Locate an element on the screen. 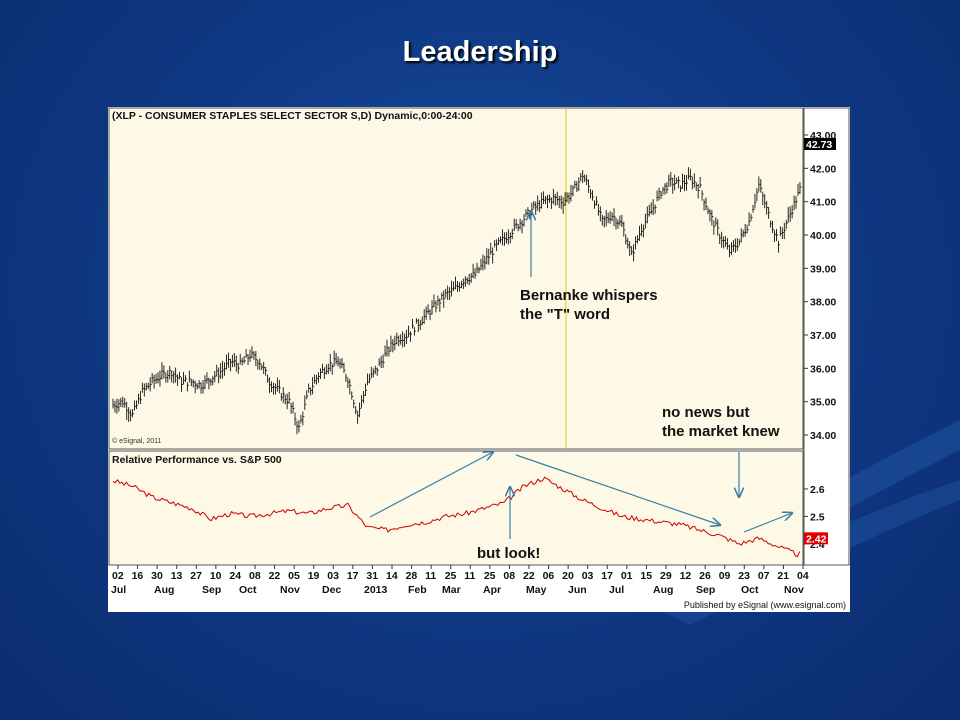 This screenshot has width=960, height=720. x-month-label: Apr is located at coordinates (492, 590).